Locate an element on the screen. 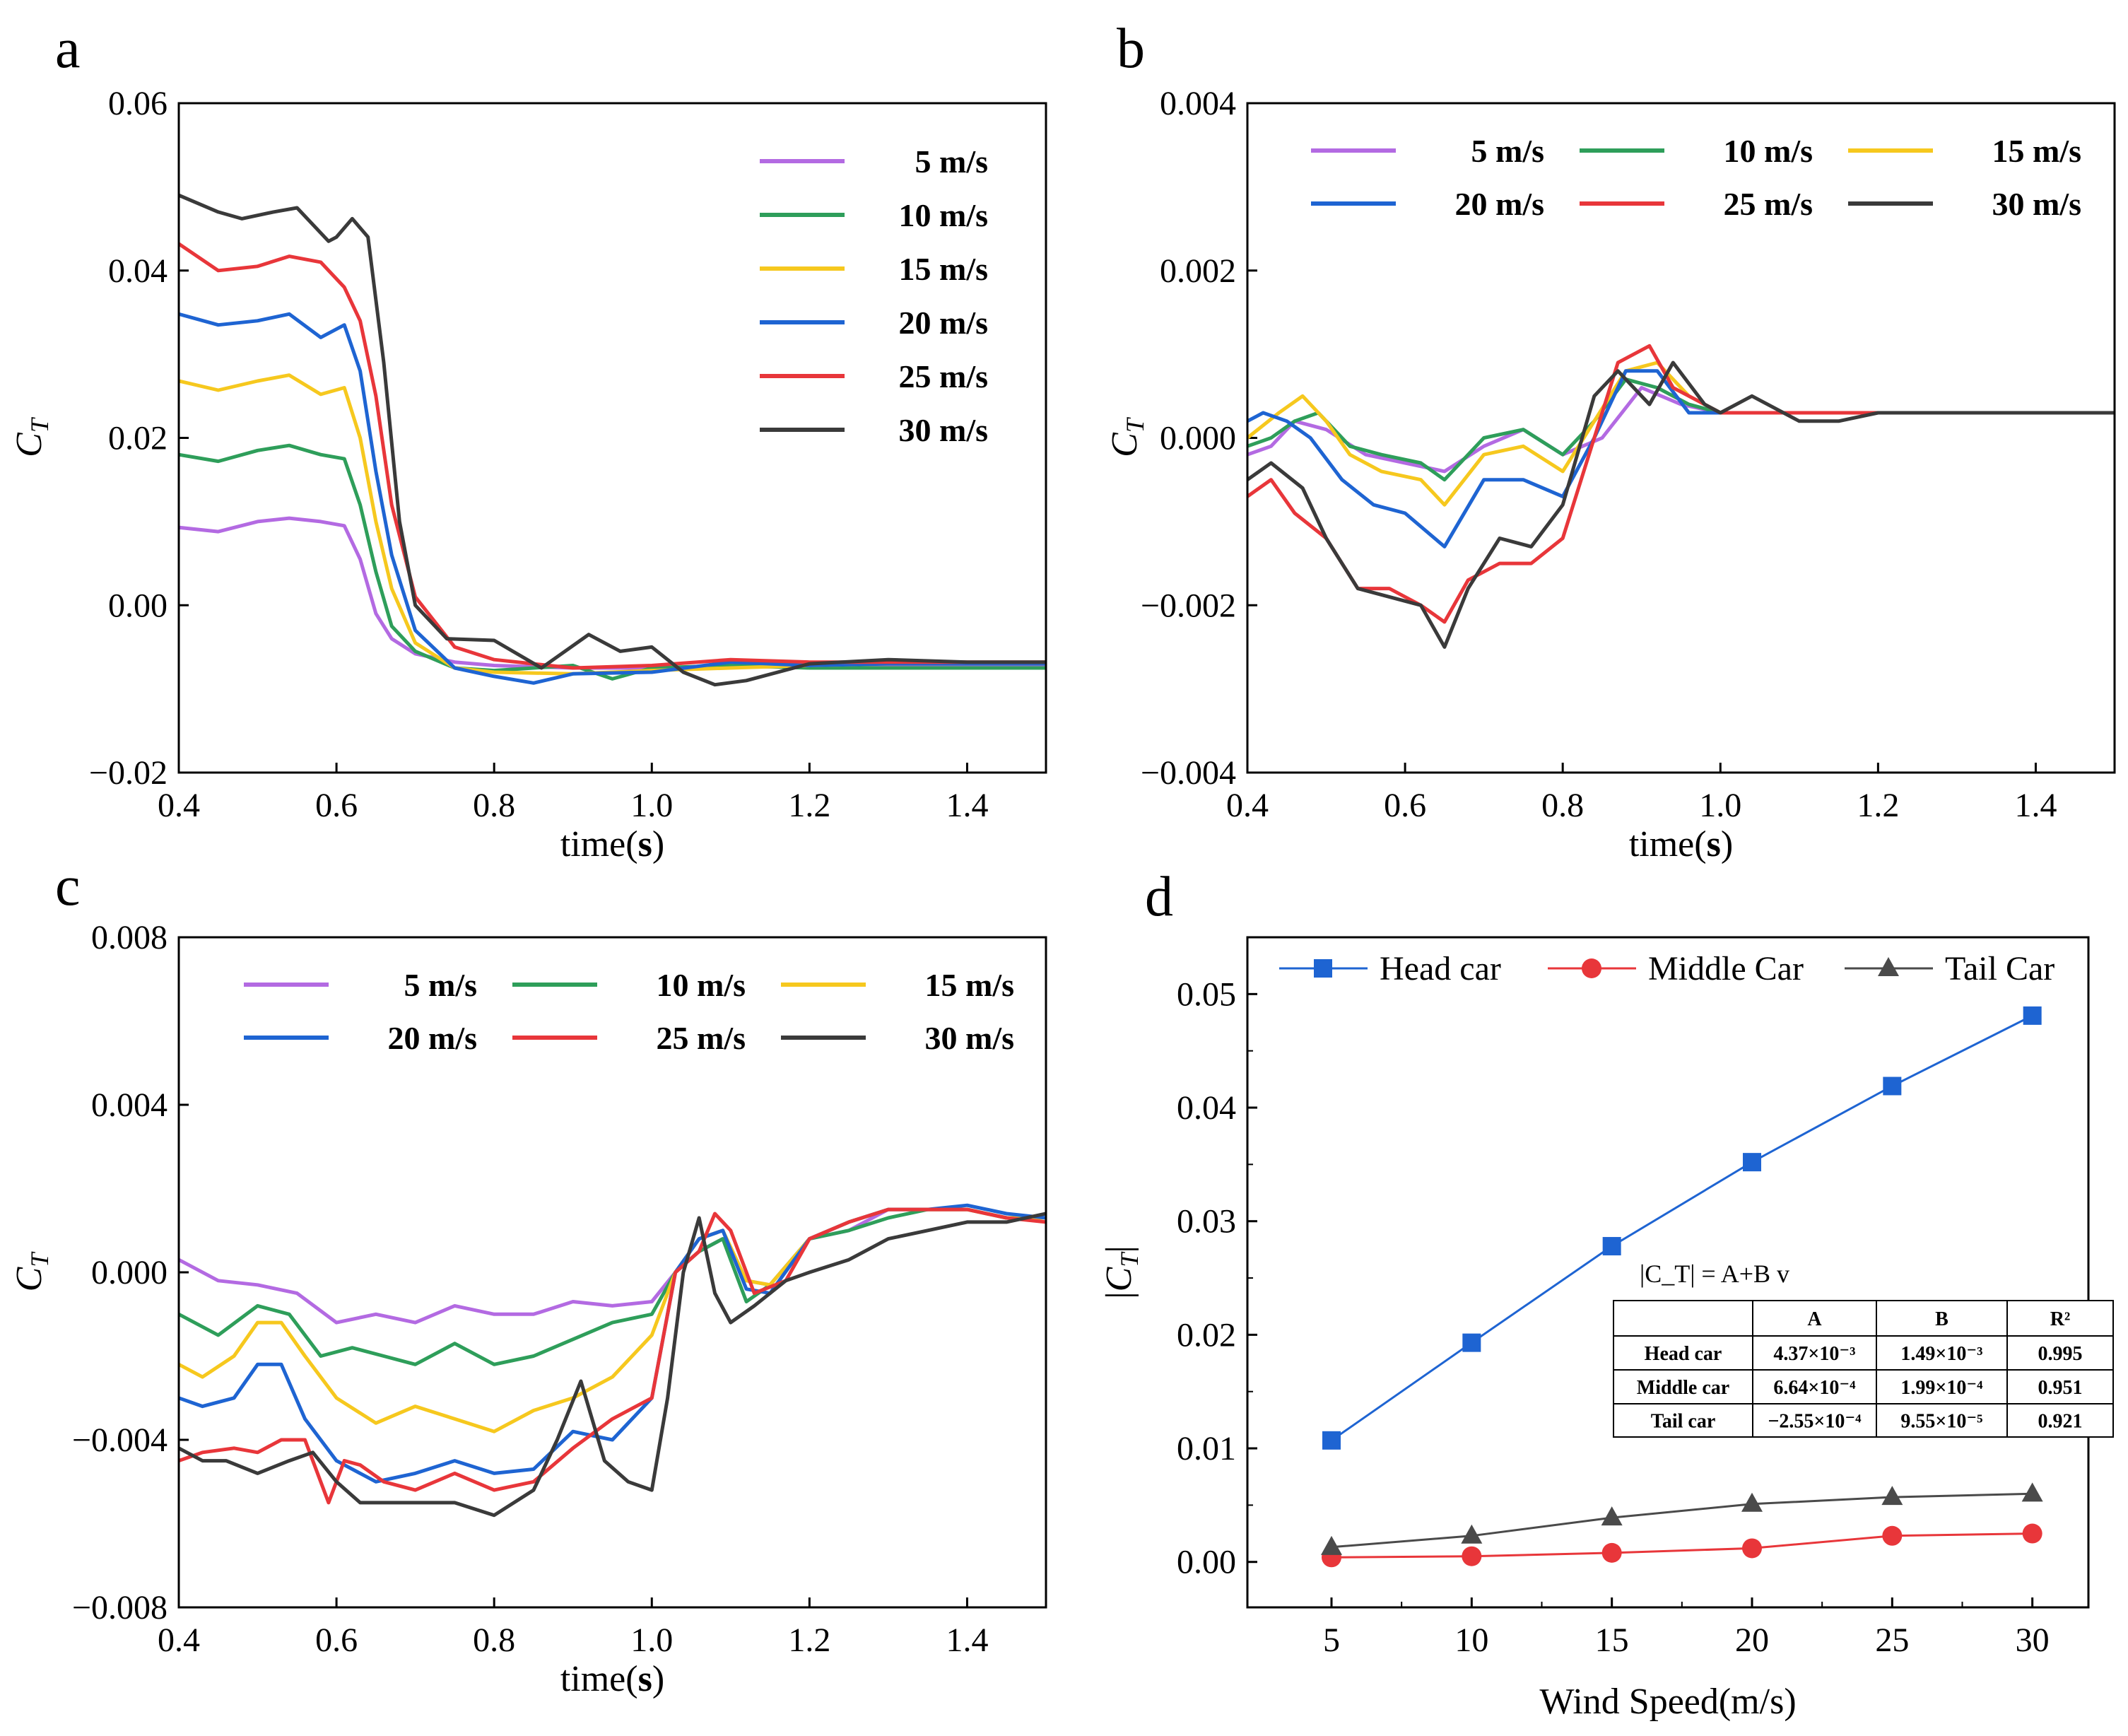 Image resolution: width=2128 pixels, height=1736 pixels. fit-table-cell: 6.64×10⁻⁴ is located at coordinates (1815, 1388).